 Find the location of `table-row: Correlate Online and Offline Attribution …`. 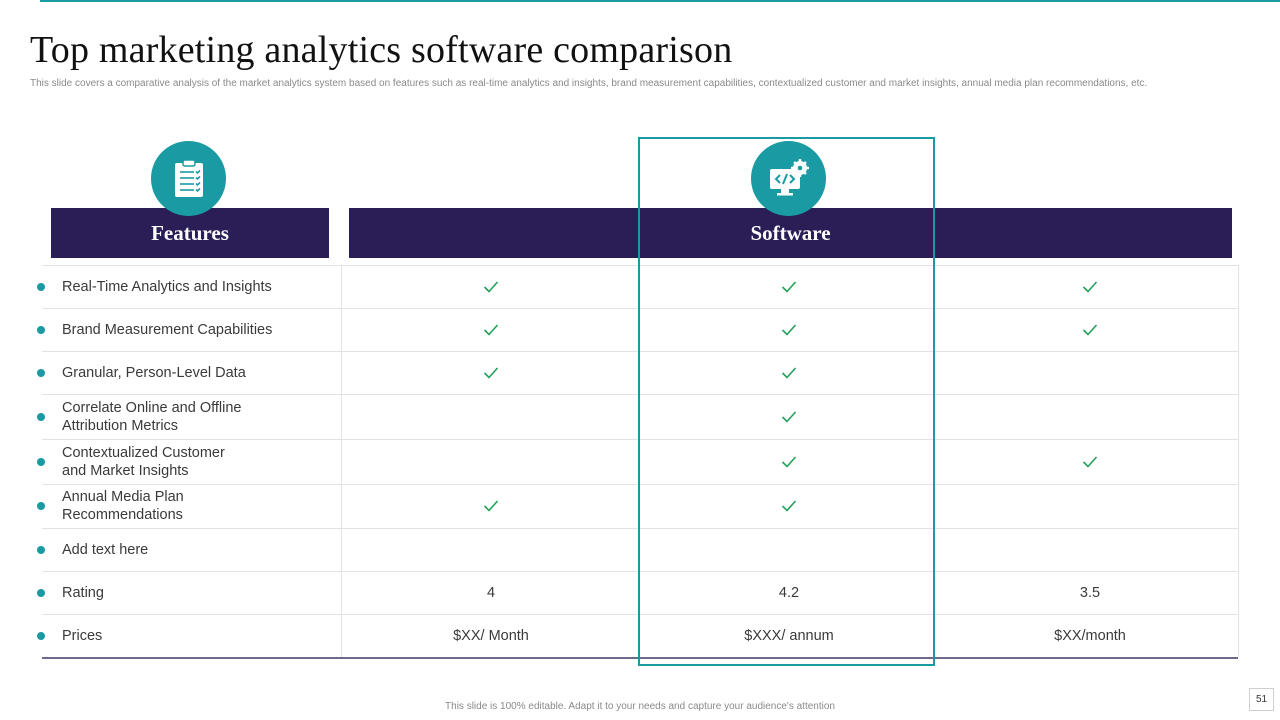

table-row: Correlate Online and Offline Attribution … is located at coordinates (638, 416).